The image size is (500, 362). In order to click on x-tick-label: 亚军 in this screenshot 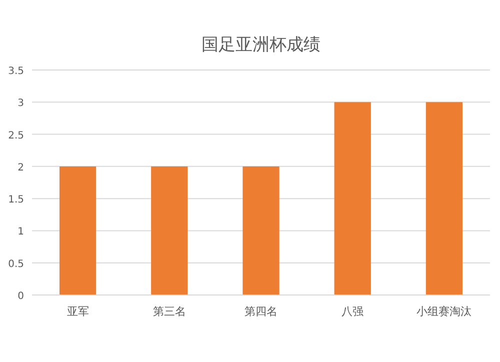, I will do `click(77, 311)`.